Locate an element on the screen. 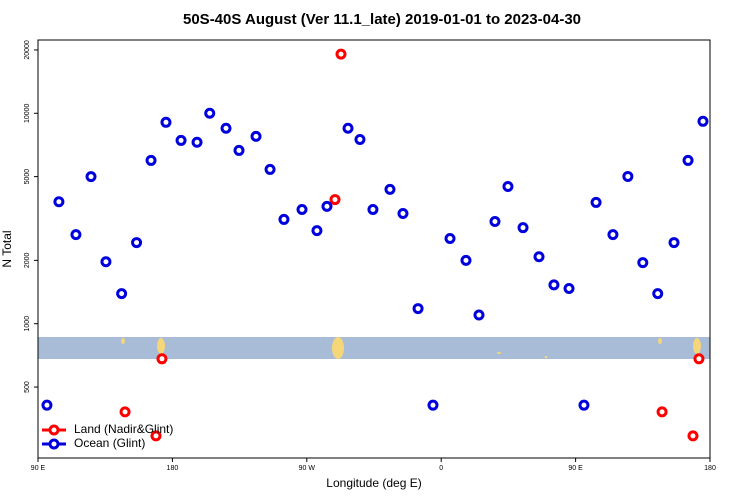 The image size is (750, 500). x-tick-label: 90 W is located at coordinates (307, 468).